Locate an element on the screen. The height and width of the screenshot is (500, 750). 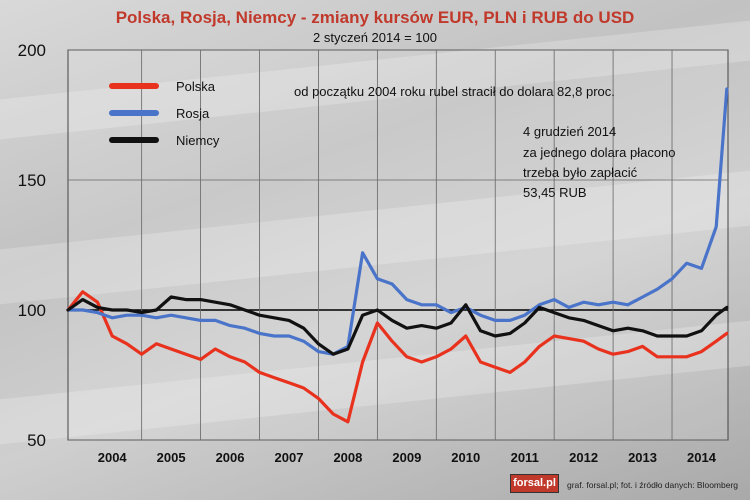
legend-label-rosja: Rosja is located at coordinates (193, 113).